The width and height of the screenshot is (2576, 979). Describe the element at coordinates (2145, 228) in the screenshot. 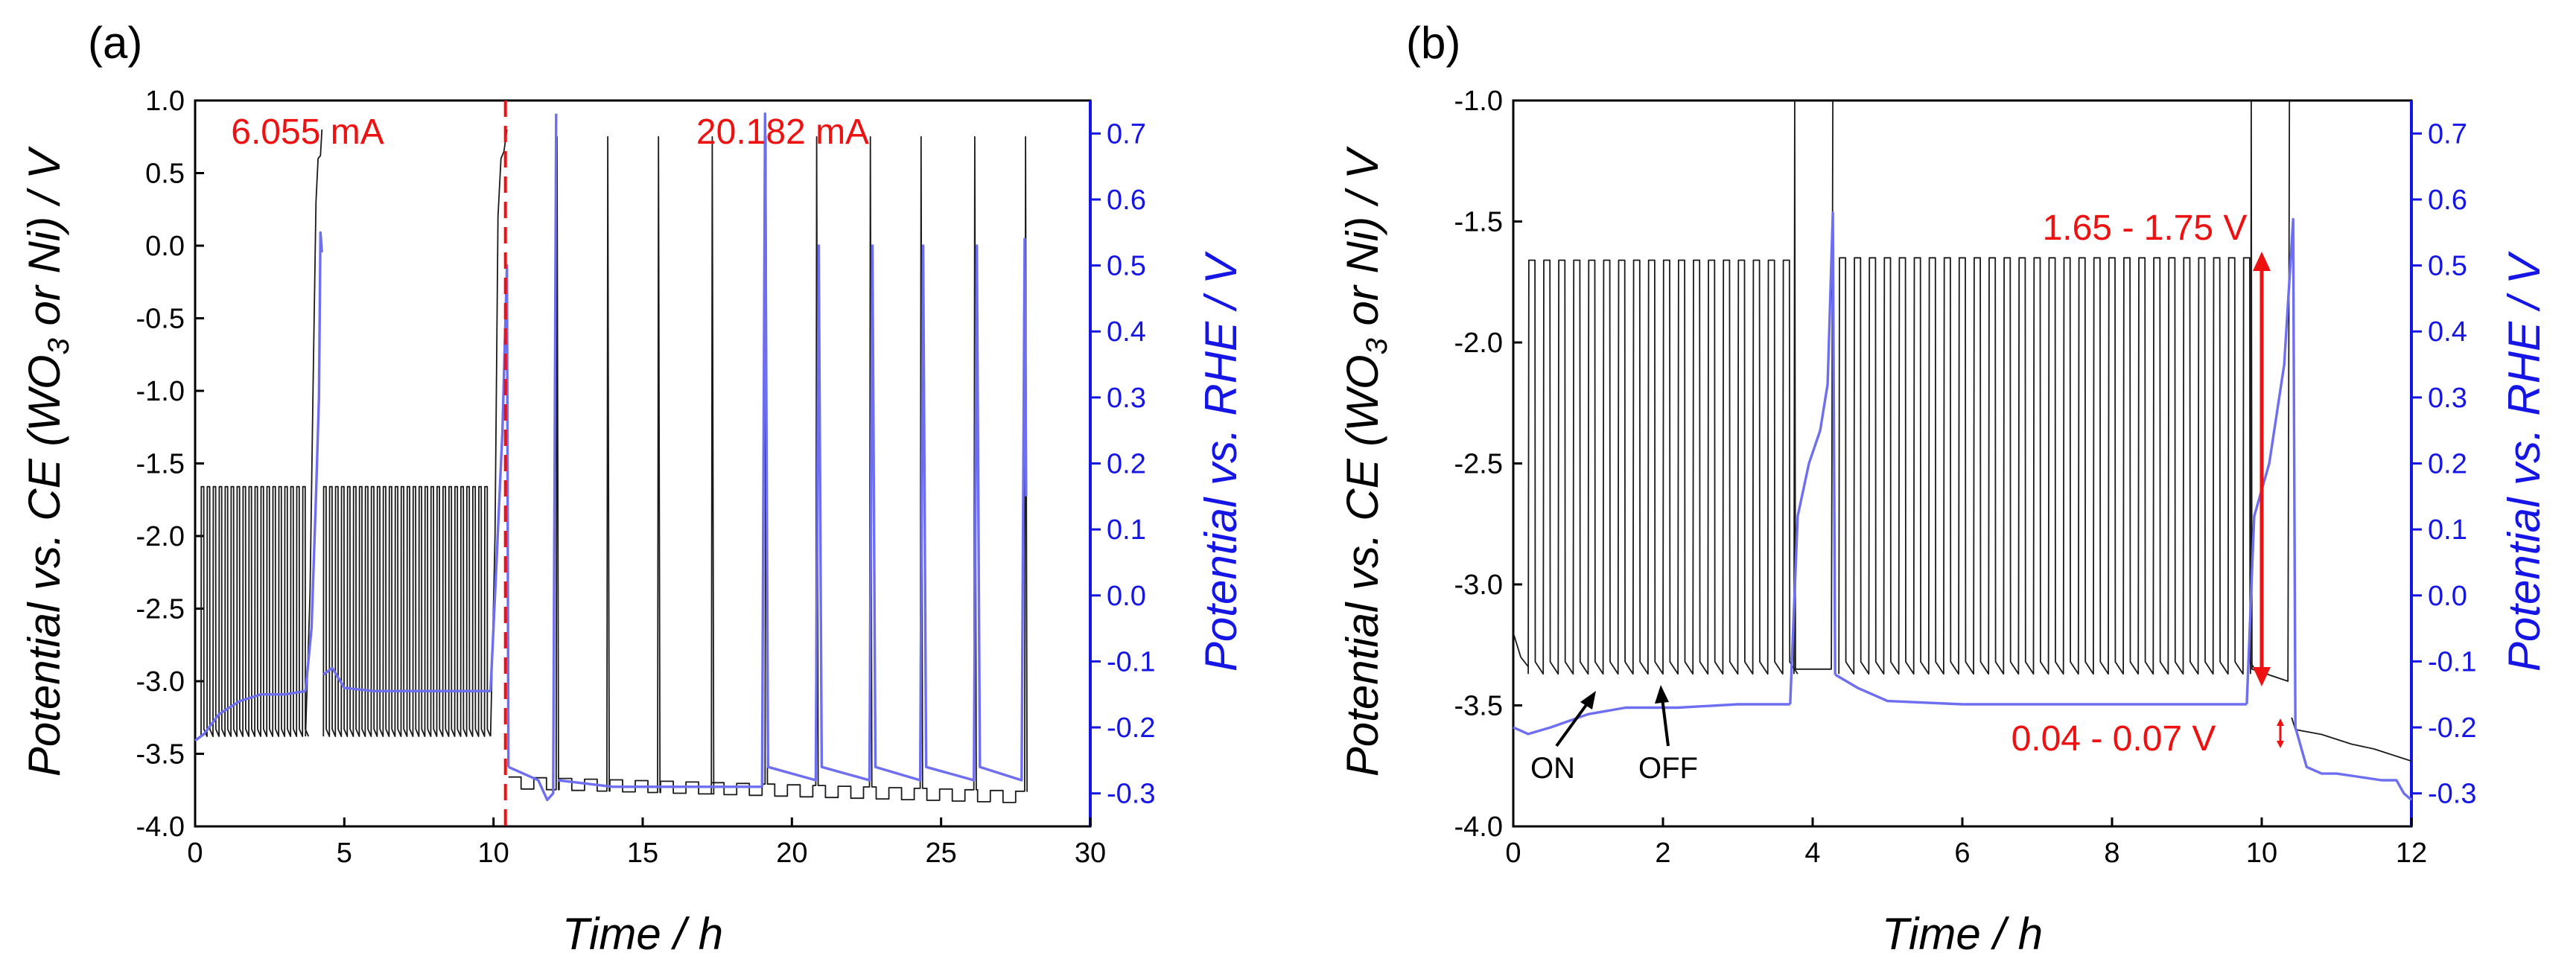

I see `panel-b-annotation-range-ce: 1.65 - 1.75 V` at that location.